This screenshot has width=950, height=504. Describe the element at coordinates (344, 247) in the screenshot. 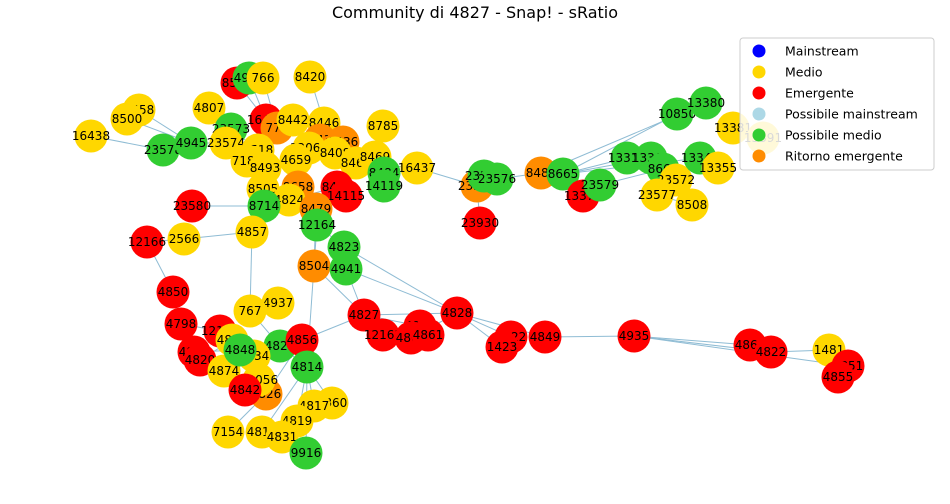

I see `node-4823: 4823` at that location.